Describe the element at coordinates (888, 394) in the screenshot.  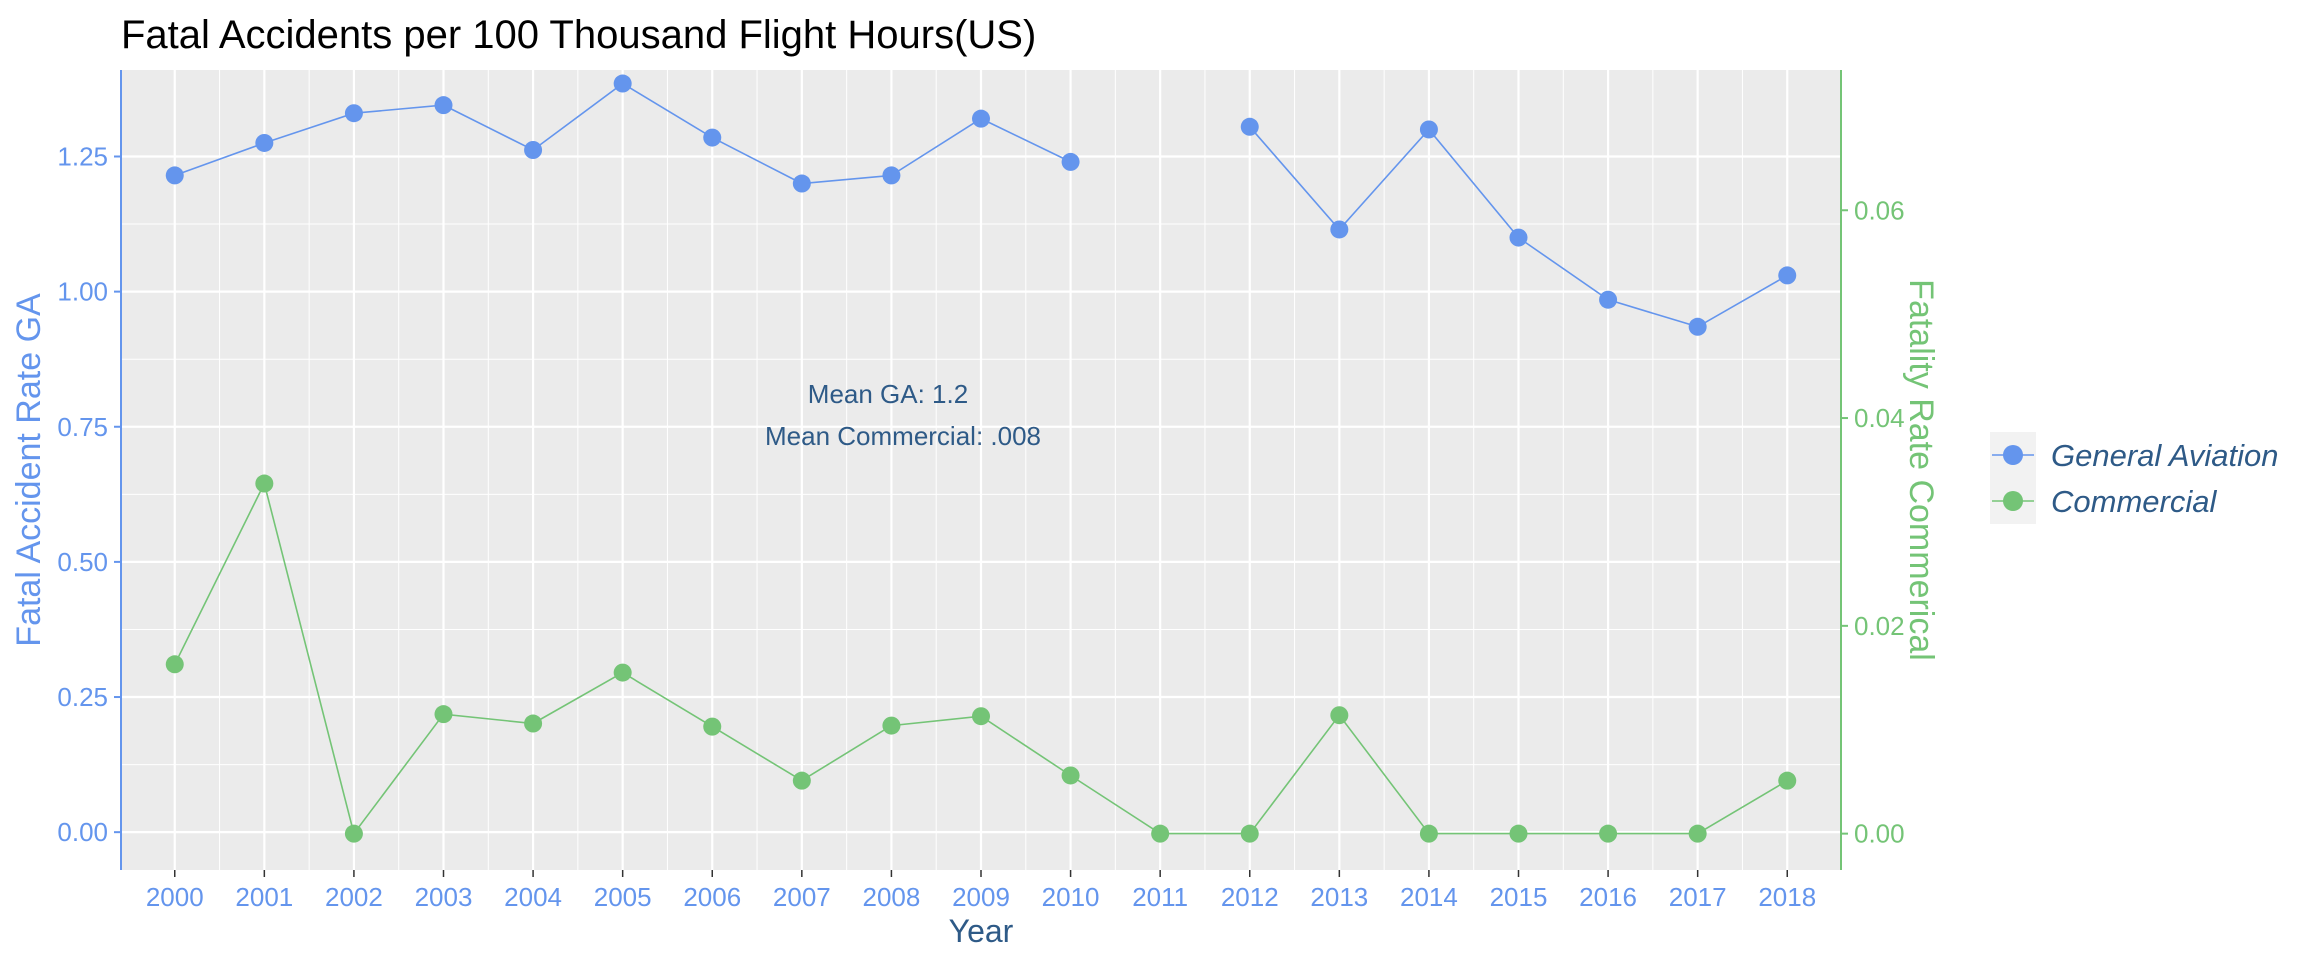
I see `annotation-mean-ga: Mean GA: 1.2` at that location.